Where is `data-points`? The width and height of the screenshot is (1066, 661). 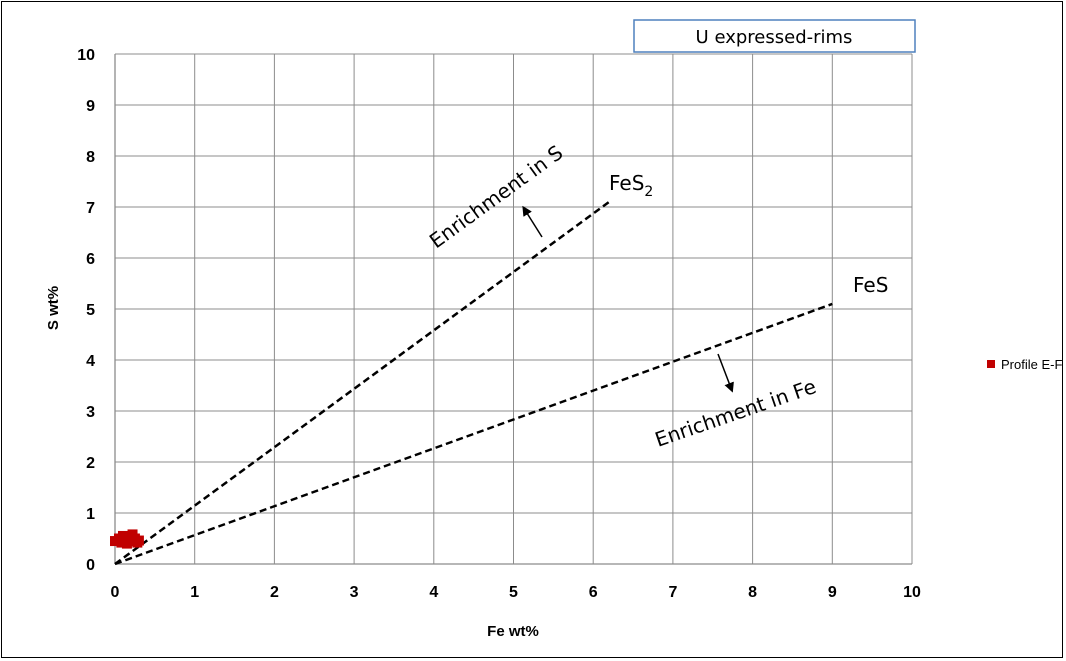 data-points is located at coordinates (127, 539).